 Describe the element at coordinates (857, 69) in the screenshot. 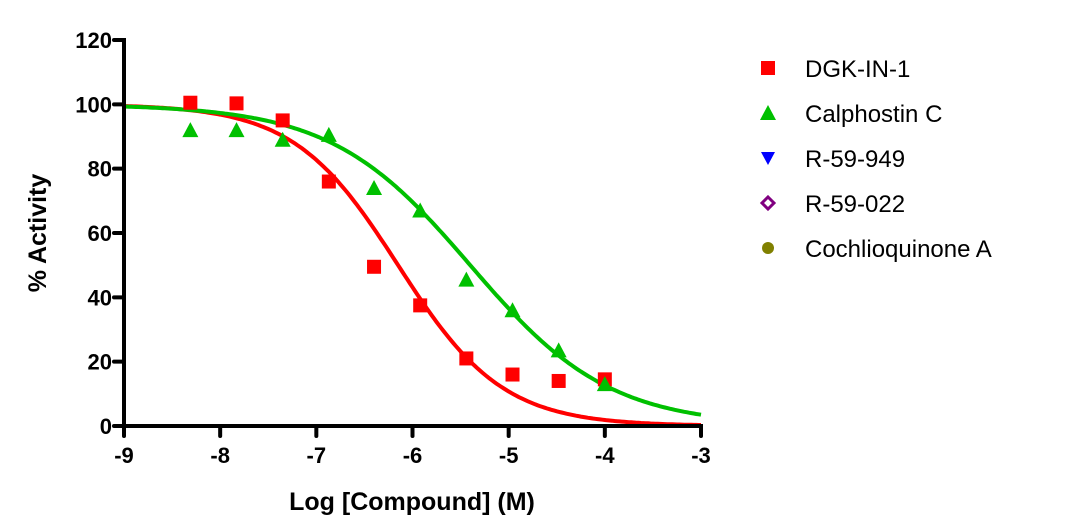

I see `legend-label: DGK-IN-1` at that location.